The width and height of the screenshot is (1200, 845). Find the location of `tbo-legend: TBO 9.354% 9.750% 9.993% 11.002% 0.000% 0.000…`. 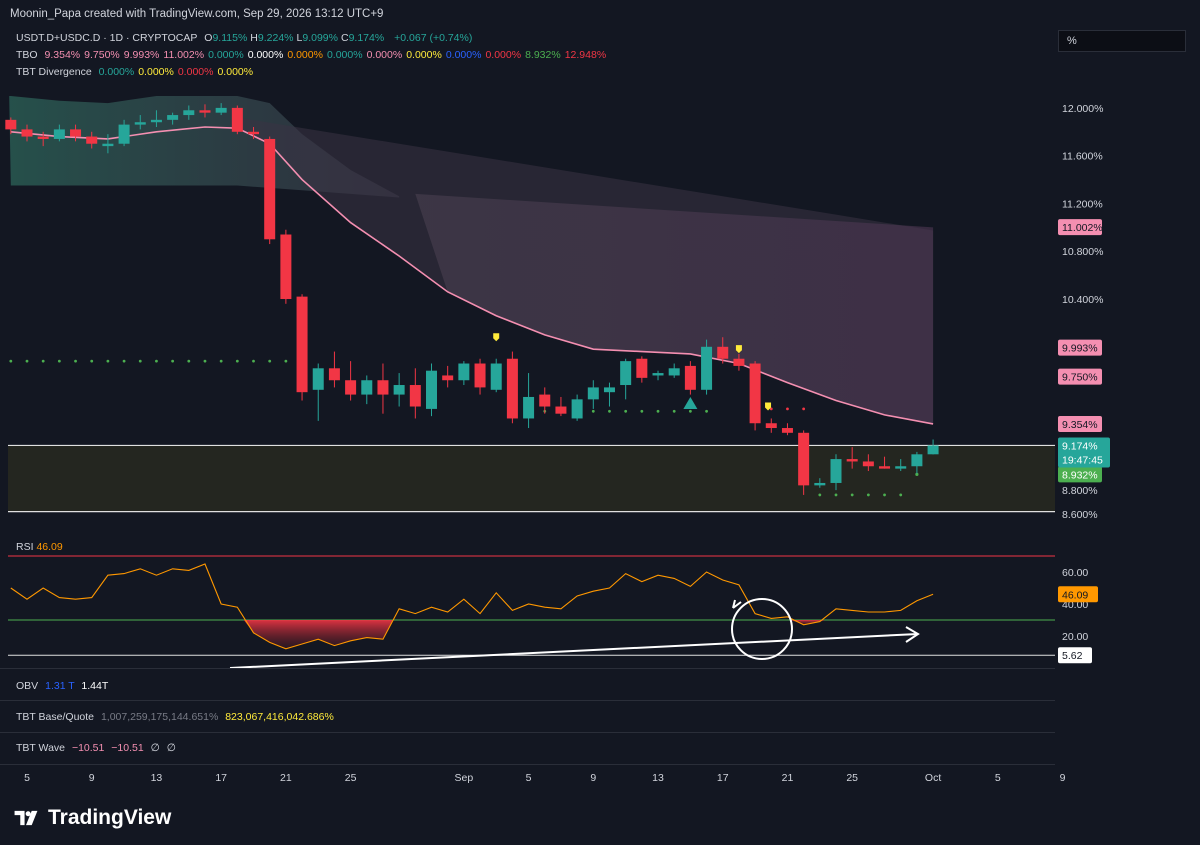

tbo-legend: TBO 9.354% 9.750% 9.993% 11.002% 0.000% 0.000… is located at coordinates (315, 55).